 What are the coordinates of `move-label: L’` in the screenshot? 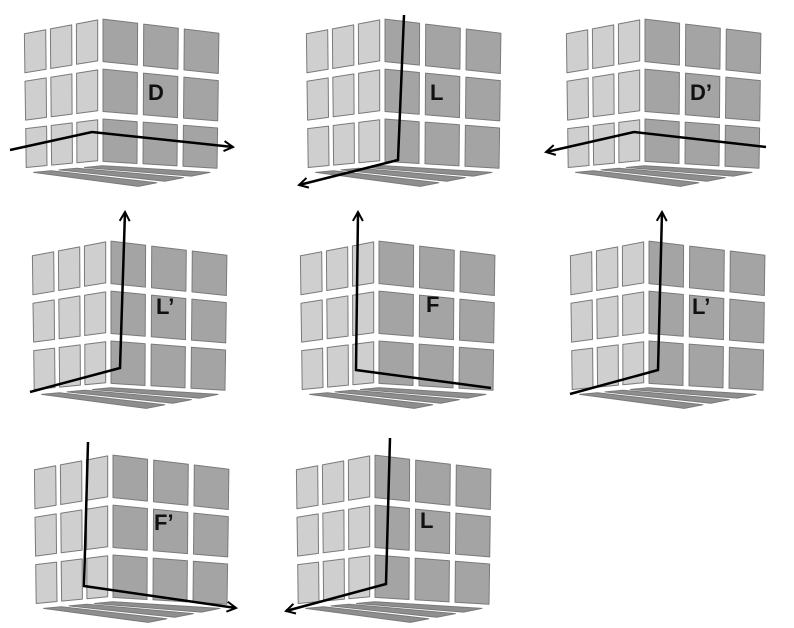 It's located at (701, 306).